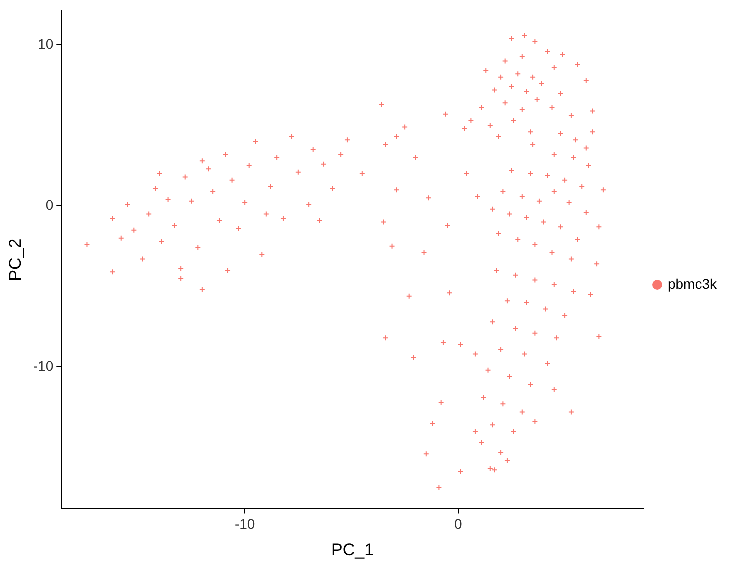 The image size is (737, 567). I want to click on y-tick-label: -10, so click(43, 366).